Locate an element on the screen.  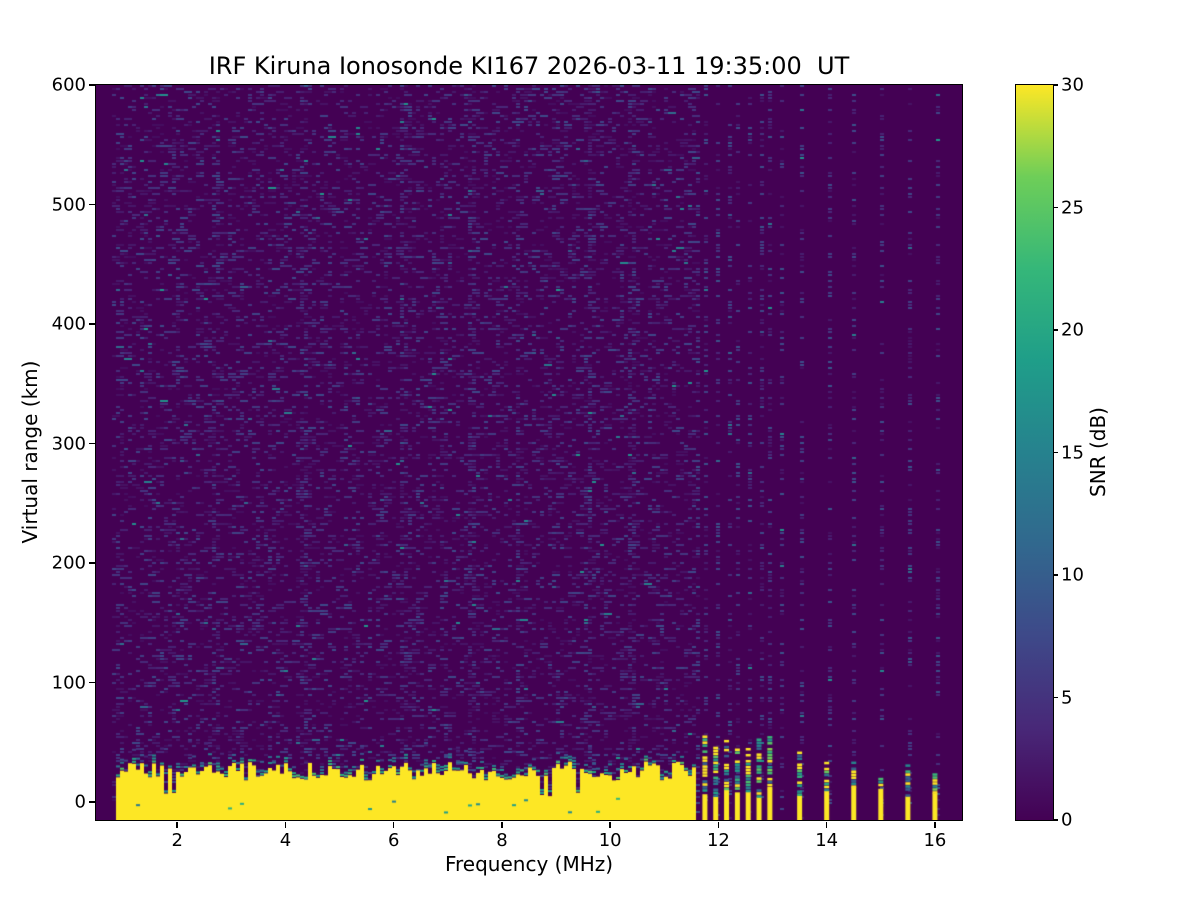
x-tick-label: 8 is located at coordinates (502, 840).